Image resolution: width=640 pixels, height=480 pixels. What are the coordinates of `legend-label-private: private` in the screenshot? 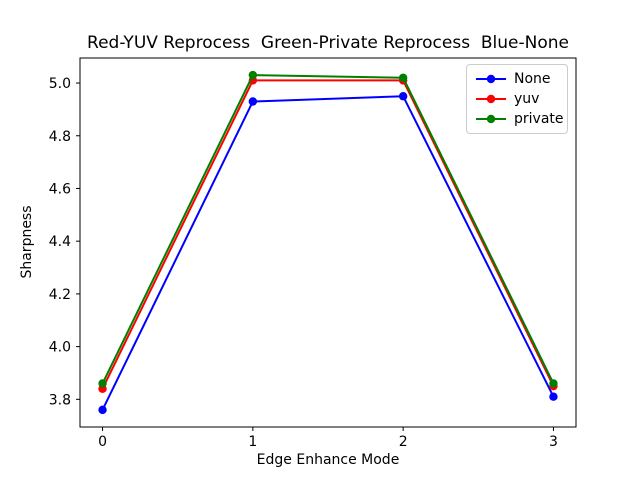 It's located at (539, 119).